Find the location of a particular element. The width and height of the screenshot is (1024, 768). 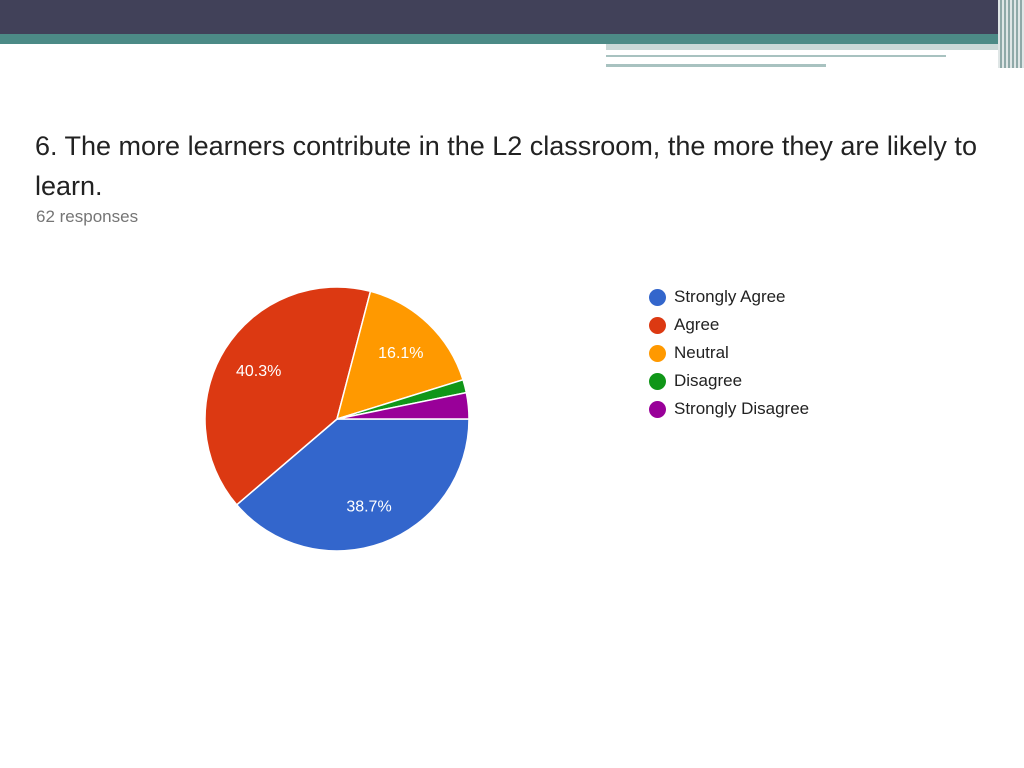

legend-item-agree: Agree is located at coordinates (729, 325).